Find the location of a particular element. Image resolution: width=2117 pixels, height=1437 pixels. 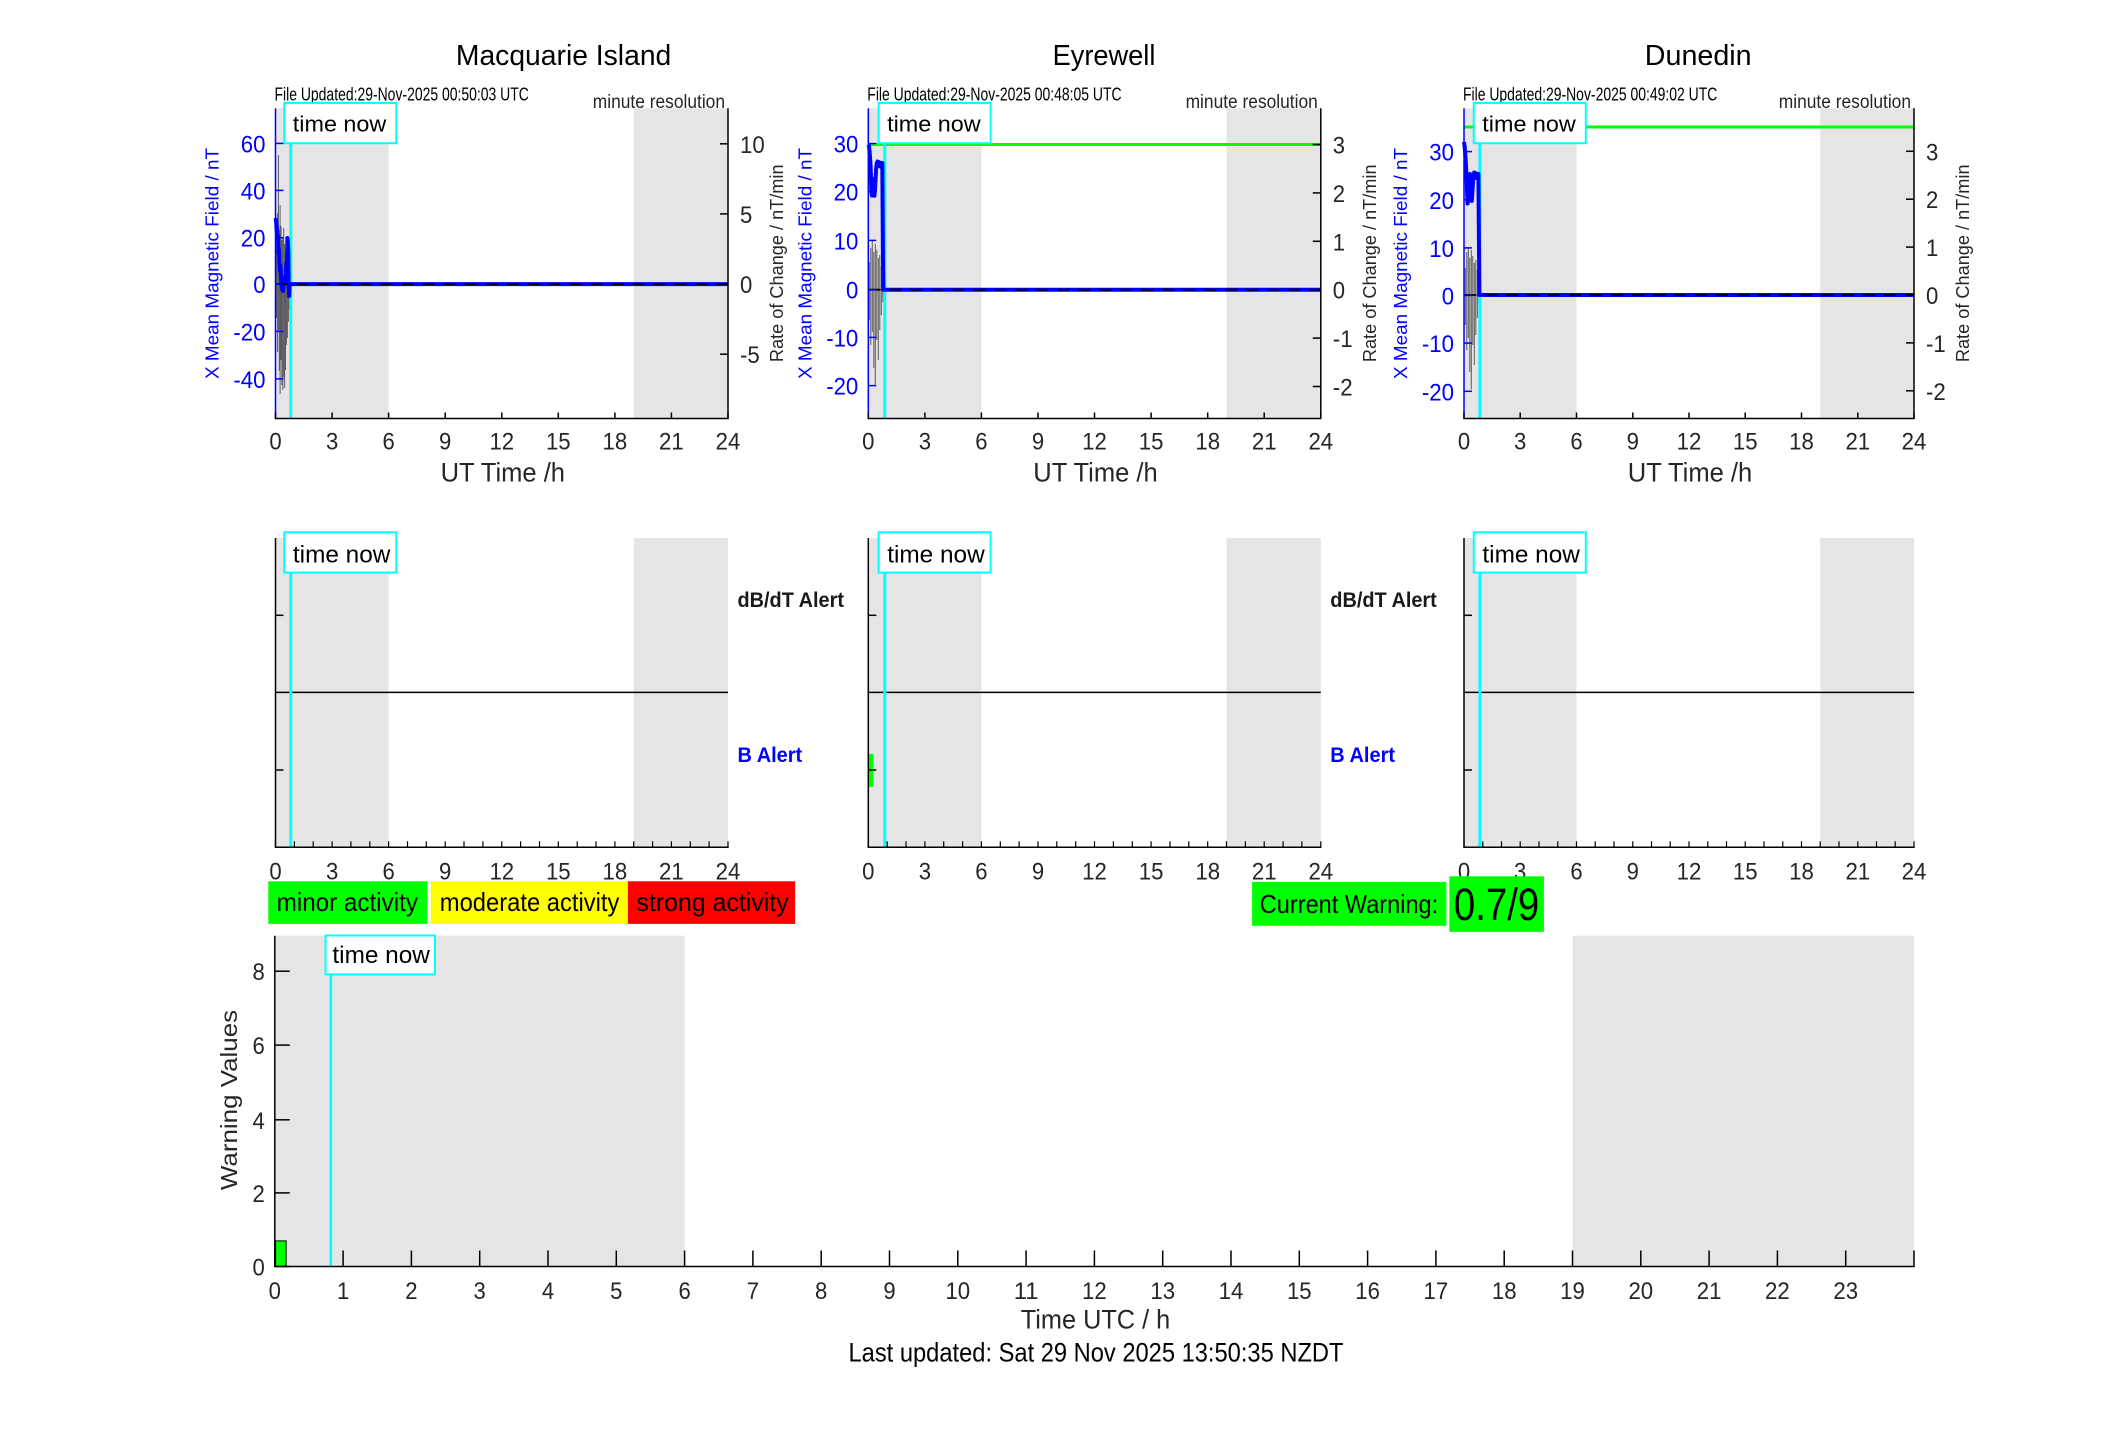

svg-text: 60 is located at coordinates (253, 144).